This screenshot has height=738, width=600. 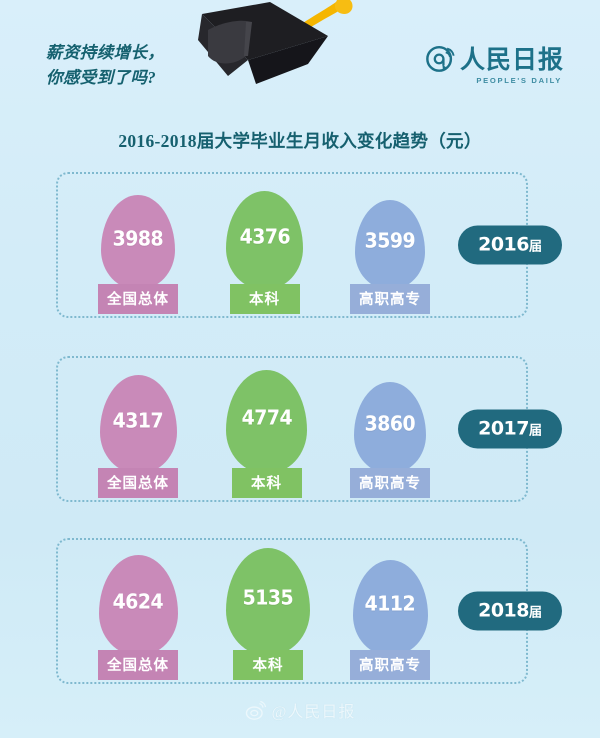 I want to click on at-sign-wifi-icon, so click(x=440, y=58).